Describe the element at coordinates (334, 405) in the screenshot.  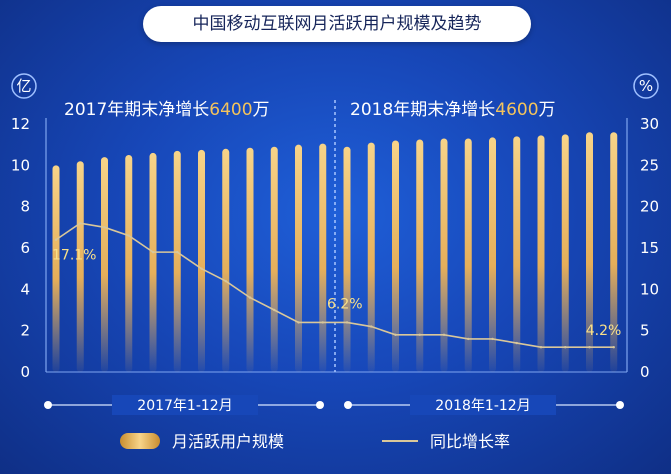
I see `period-axis: 2017年1-12月 2018年1-12月` at that location.